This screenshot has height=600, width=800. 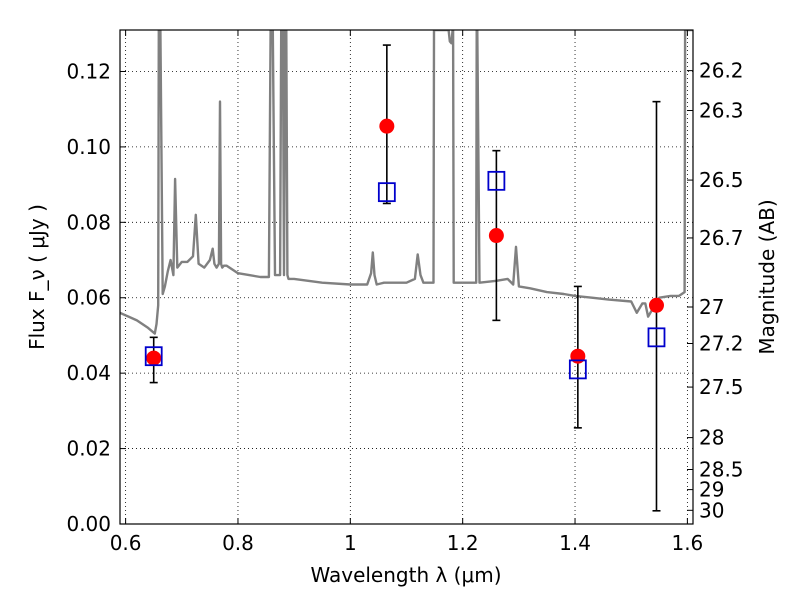 What do you see at coordinates (711, 438) in the screenshot?
I see `right-tick-label: 28` at bounding box center [711, 438].